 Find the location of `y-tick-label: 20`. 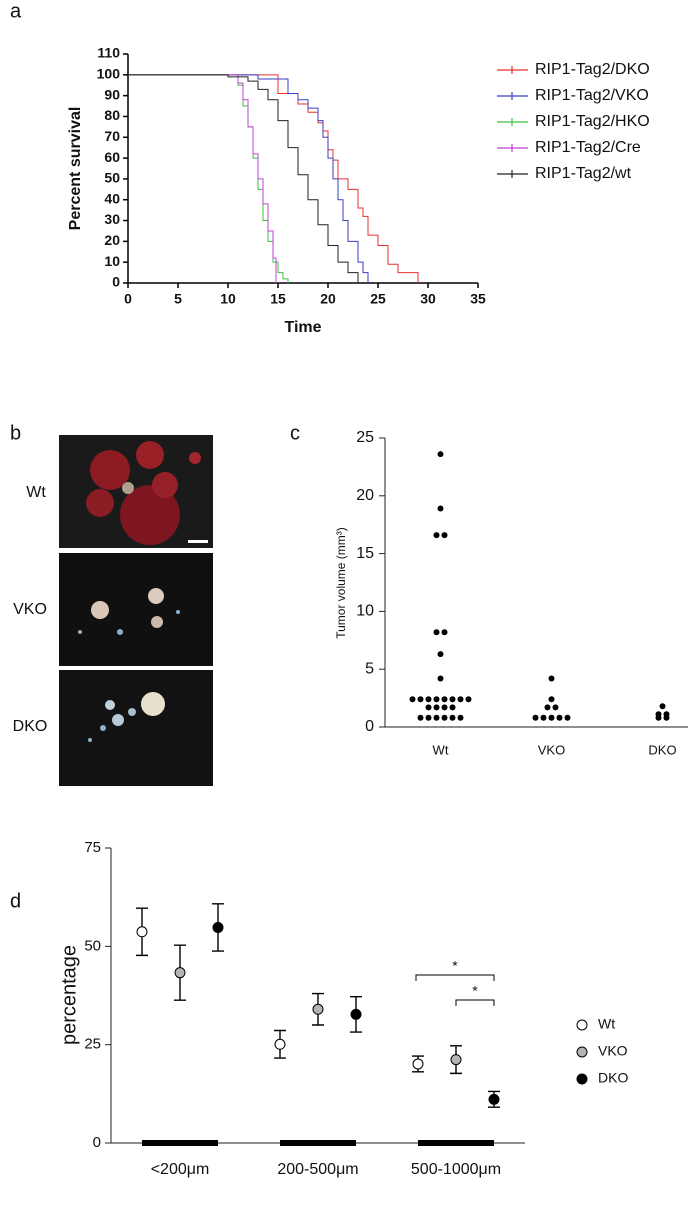

y-tick-label: 20 is located at coordinates (365, 495).